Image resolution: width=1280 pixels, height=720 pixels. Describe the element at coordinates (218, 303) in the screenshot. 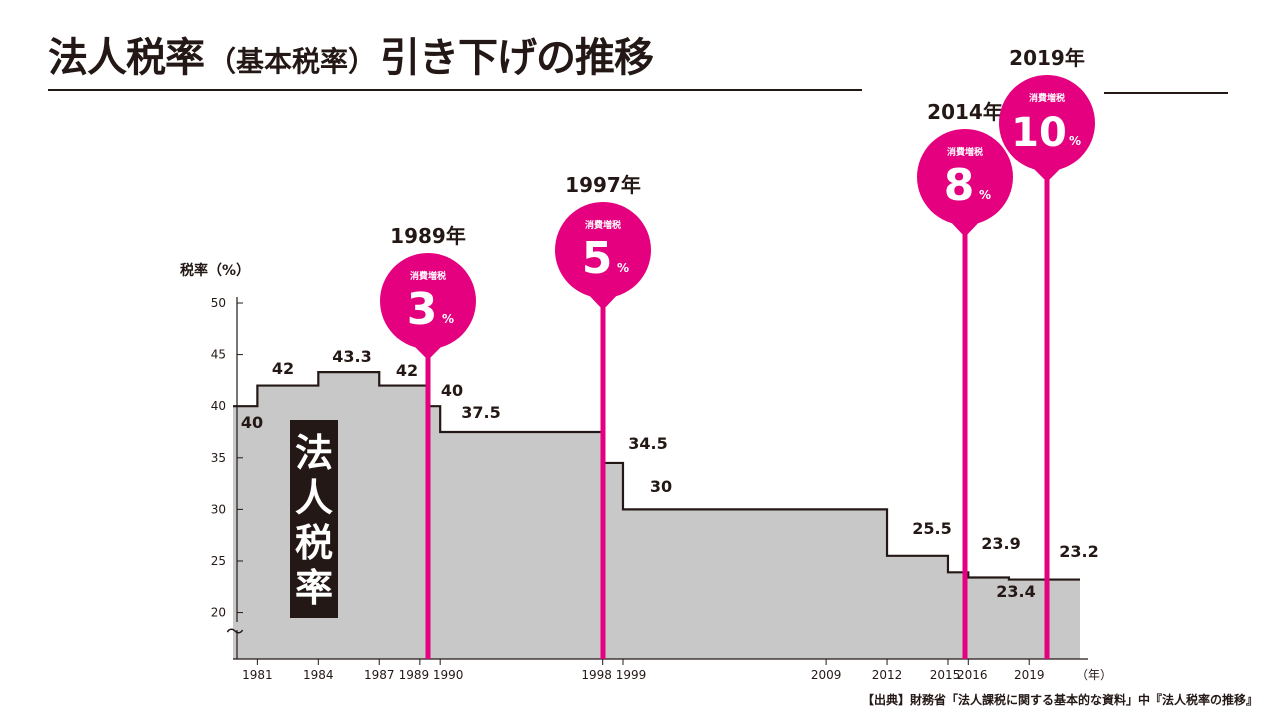

I see `y-tick-label: 50` at that location.